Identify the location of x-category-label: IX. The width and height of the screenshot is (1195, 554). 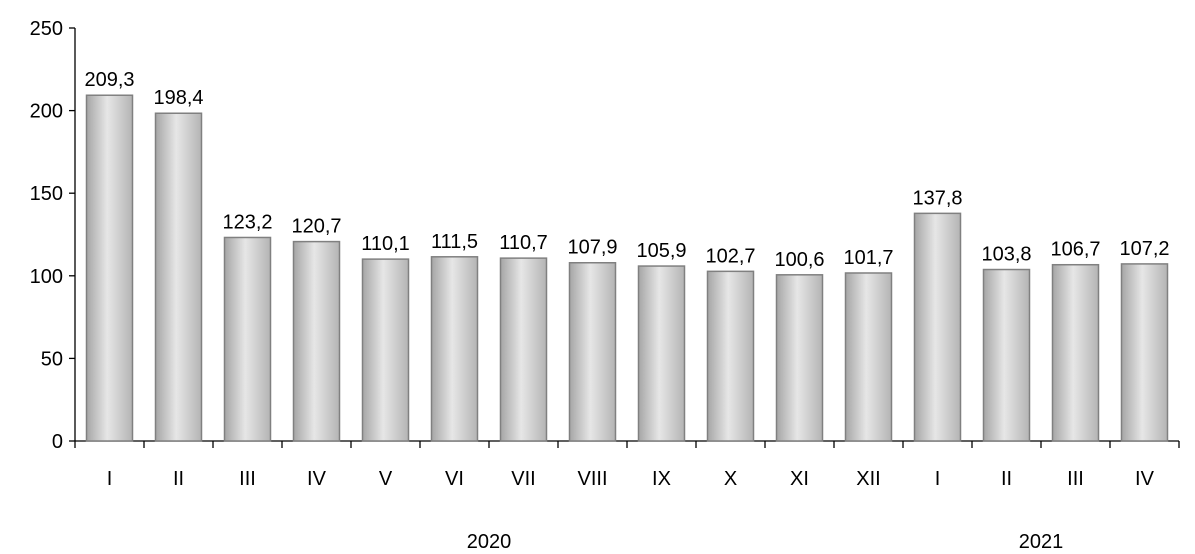
(661, 479).